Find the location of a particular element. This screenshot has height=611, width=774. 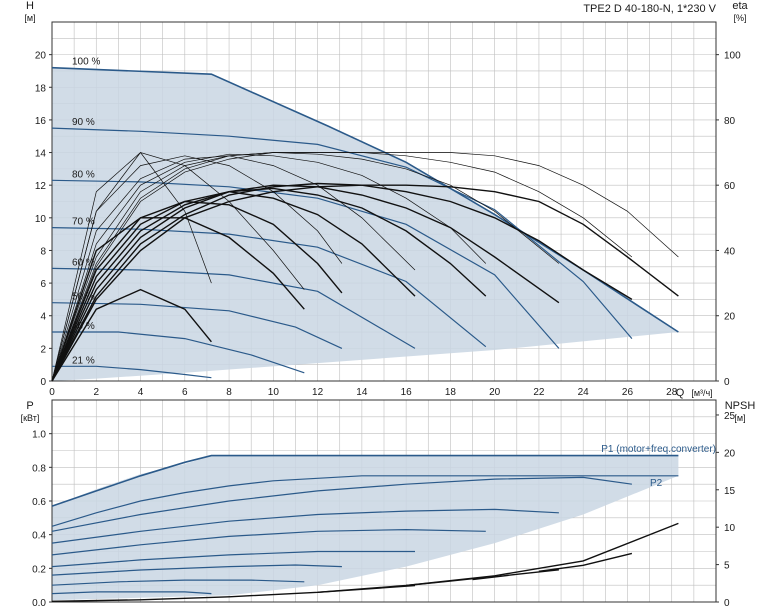

y-tick-label: 4 is located at coordinates (43, 317).